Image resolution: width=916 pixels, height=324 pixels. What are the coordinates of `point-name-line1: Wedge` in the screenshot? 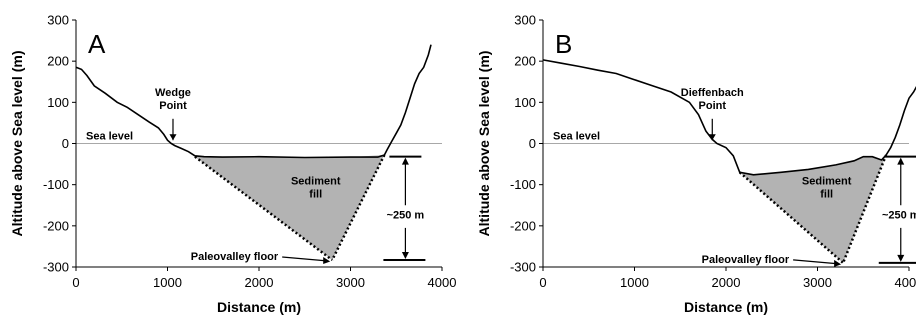 It's located at (173, 93).